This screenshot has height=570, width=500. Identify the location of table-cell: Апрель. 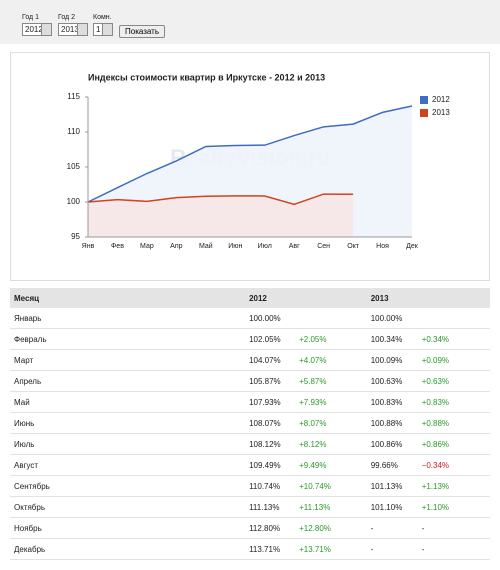
(128, 381).